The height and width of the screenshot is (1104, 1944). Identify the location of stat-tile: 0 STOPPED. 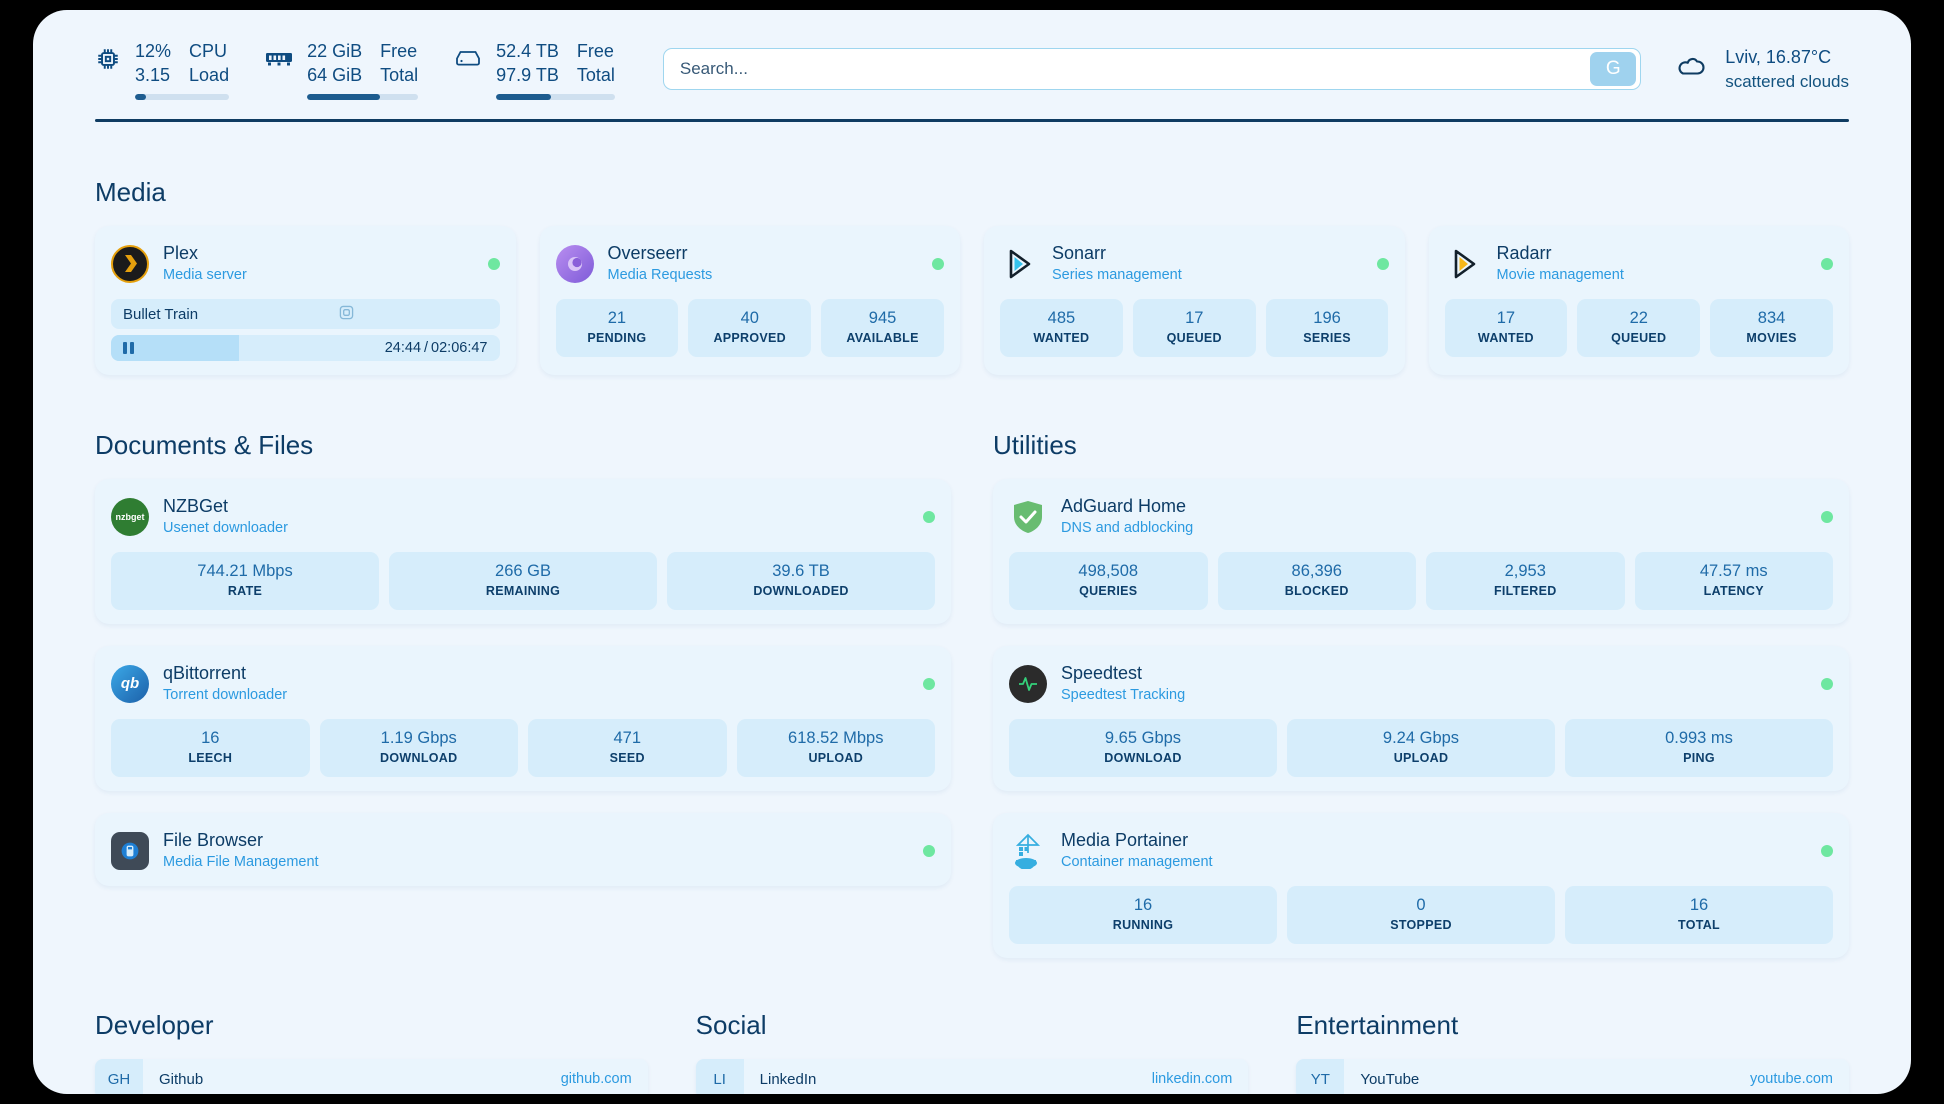
(1421, 915).